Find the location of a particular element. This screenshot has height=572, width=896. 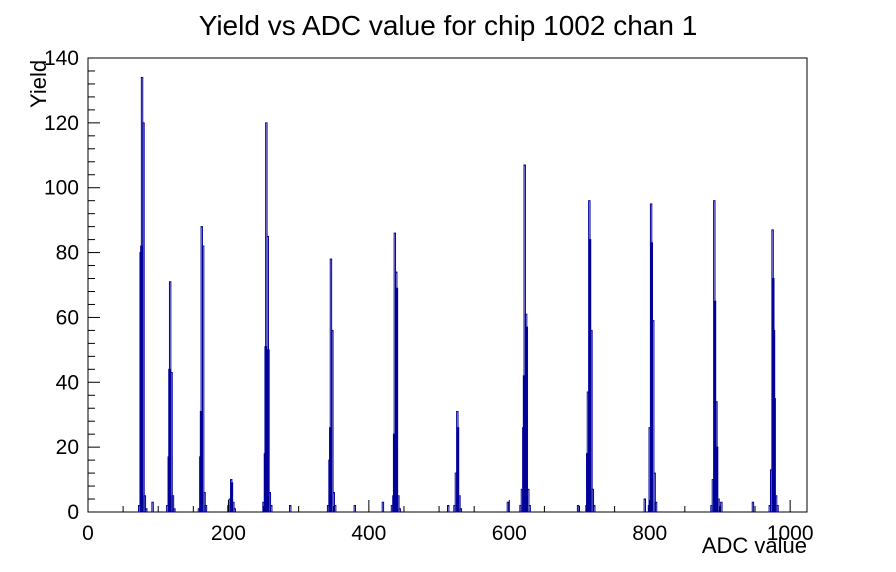

y-tick-label: 120 is located at coordinates (61, 123).